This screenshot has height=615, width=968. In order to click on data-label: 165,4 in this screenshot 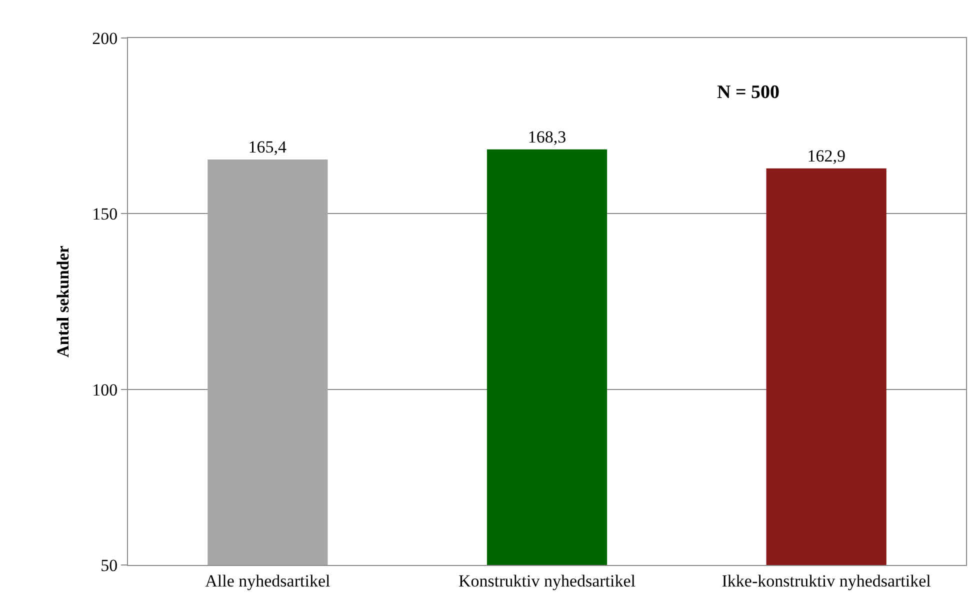, I will do `click(268, 147)`.